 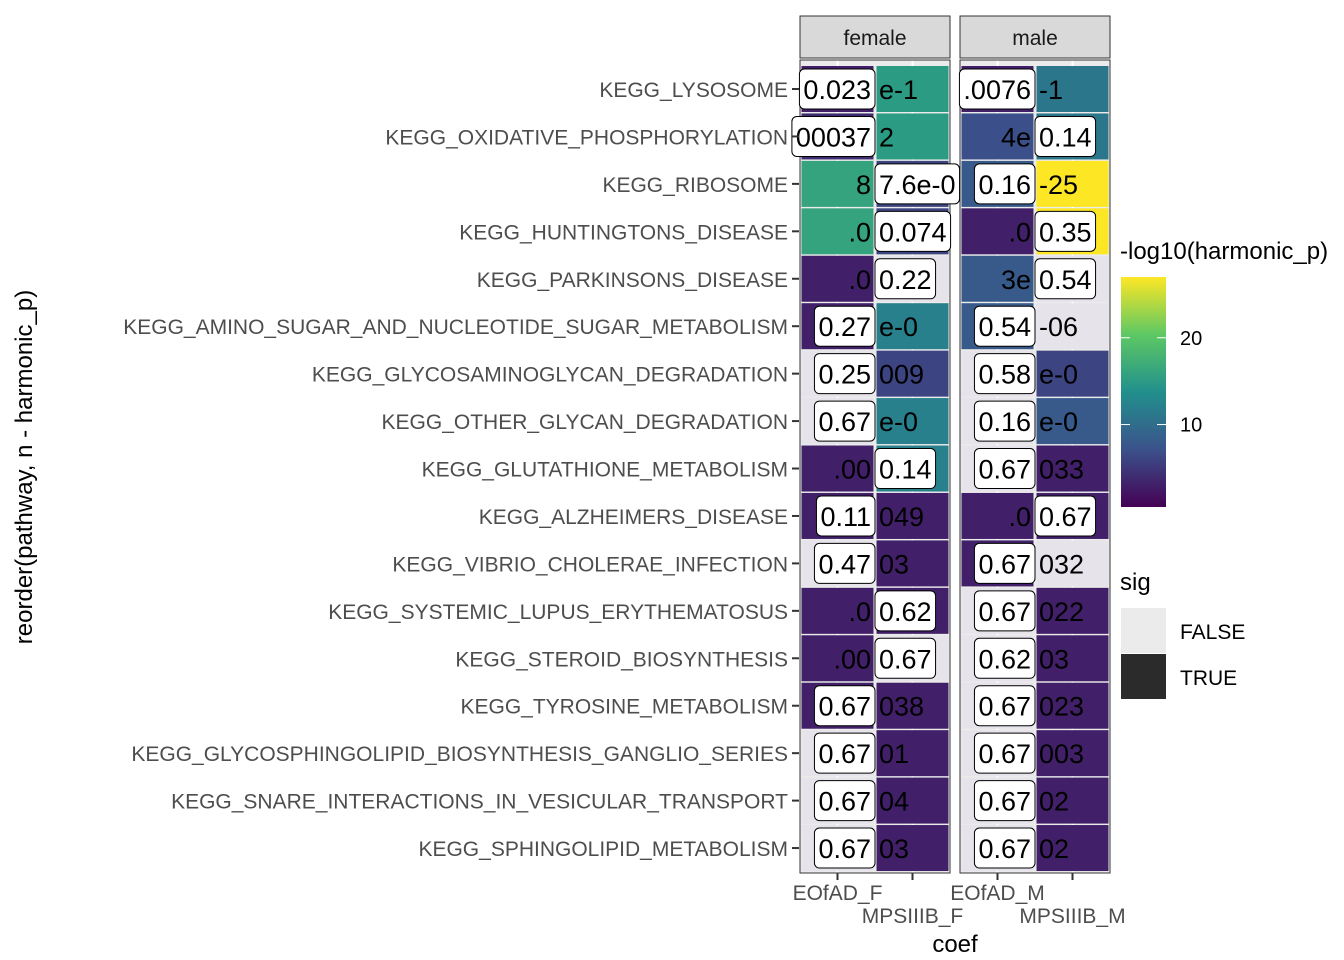 I want to click on cell-label: 0.11, so click(x=845, y=517).